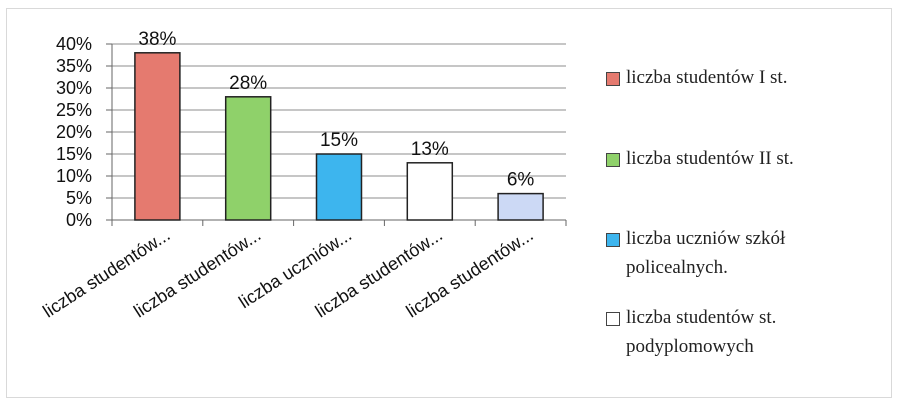  Describe the element at coordinates (74, 176) in the screenshot. I see `y-tick-label: 10%` at that location.